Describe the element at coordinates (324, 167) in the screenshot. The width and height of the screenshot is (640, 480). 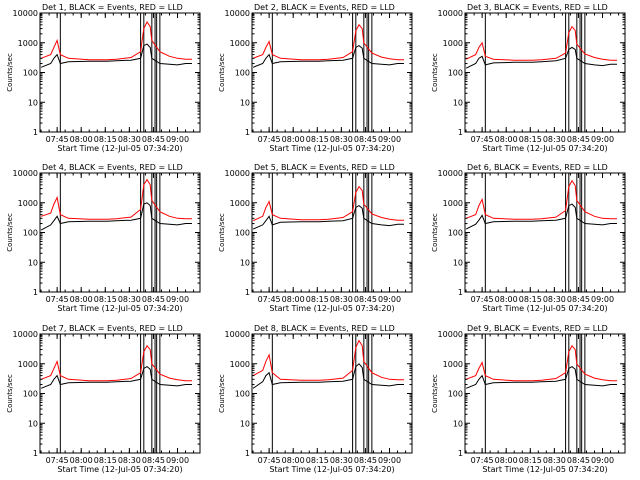
I see `panel-title: Det 5, BLACK = Events, RED = LLD` at that location.